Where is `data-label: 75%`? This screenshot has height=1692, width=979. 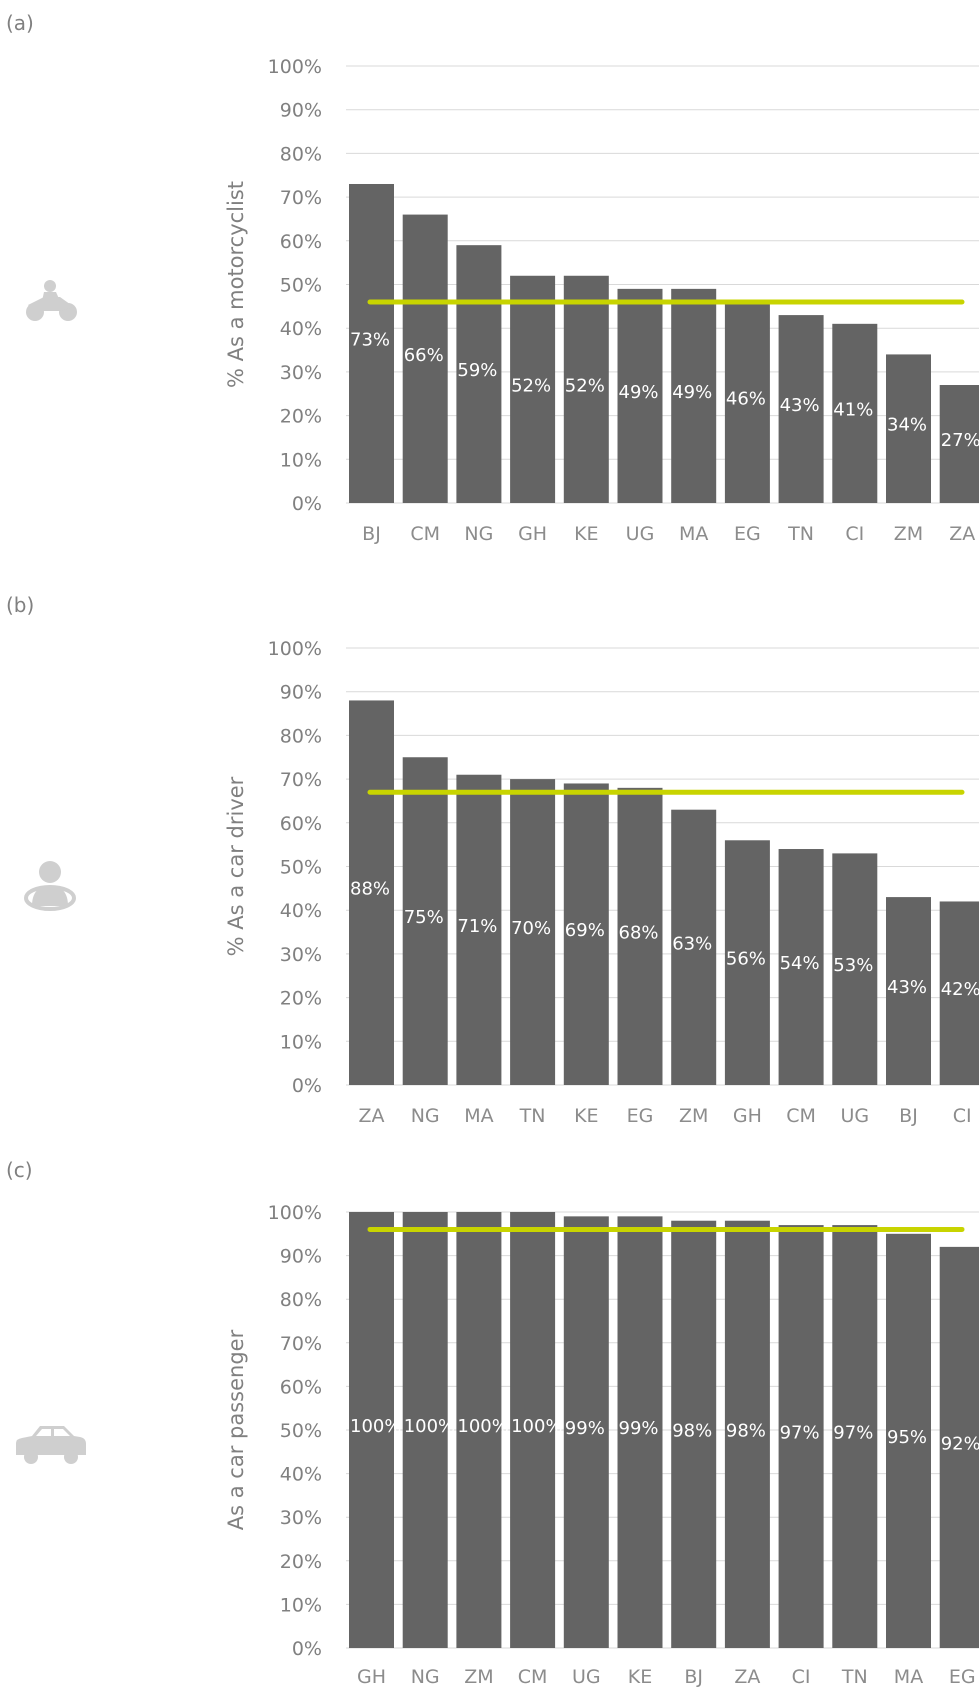
data-label: 75% is located at coordinates (424, 917).